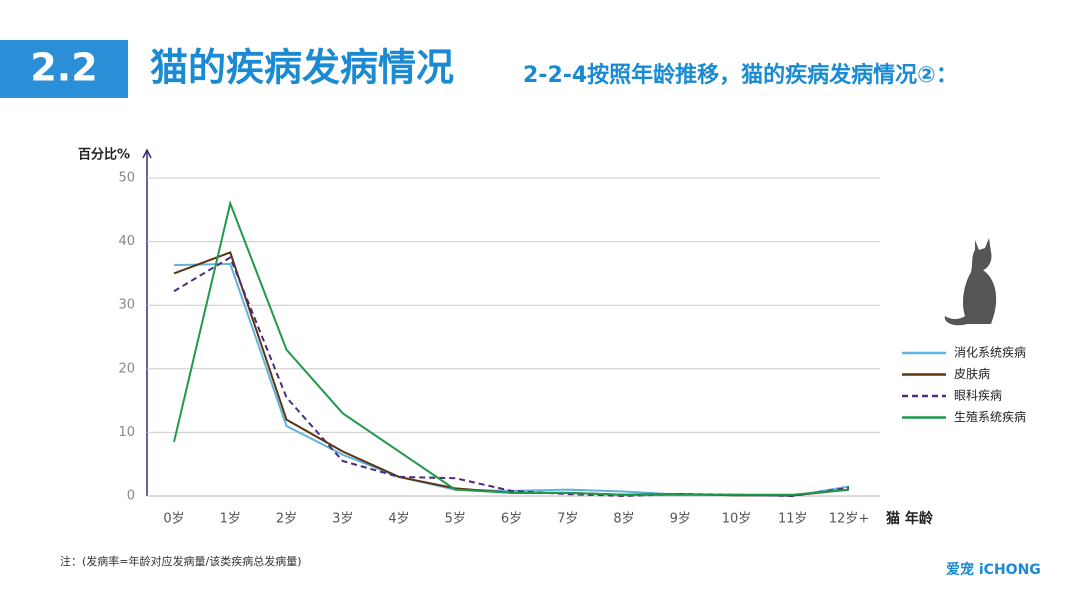 The width and height of the screenshot is (1080, 608). I want to click on x-tick-label: 10岁, so click(737, 519).